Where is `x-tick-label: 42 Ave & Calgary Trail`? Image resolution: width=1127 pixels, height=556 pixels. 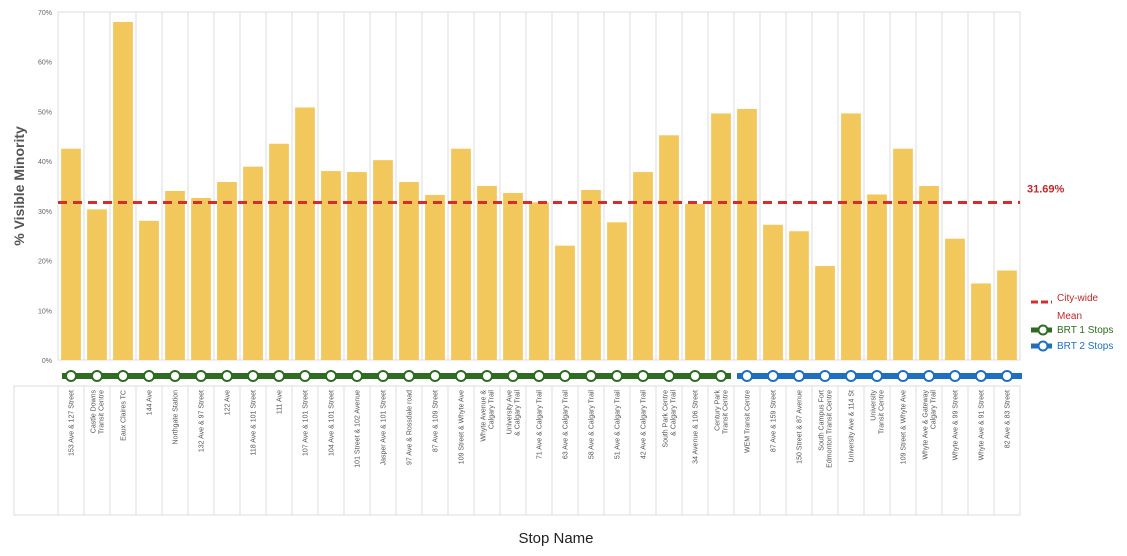 x-tick-label: 42 Ave & Calgary Trail is located at coordinates (644, 425).